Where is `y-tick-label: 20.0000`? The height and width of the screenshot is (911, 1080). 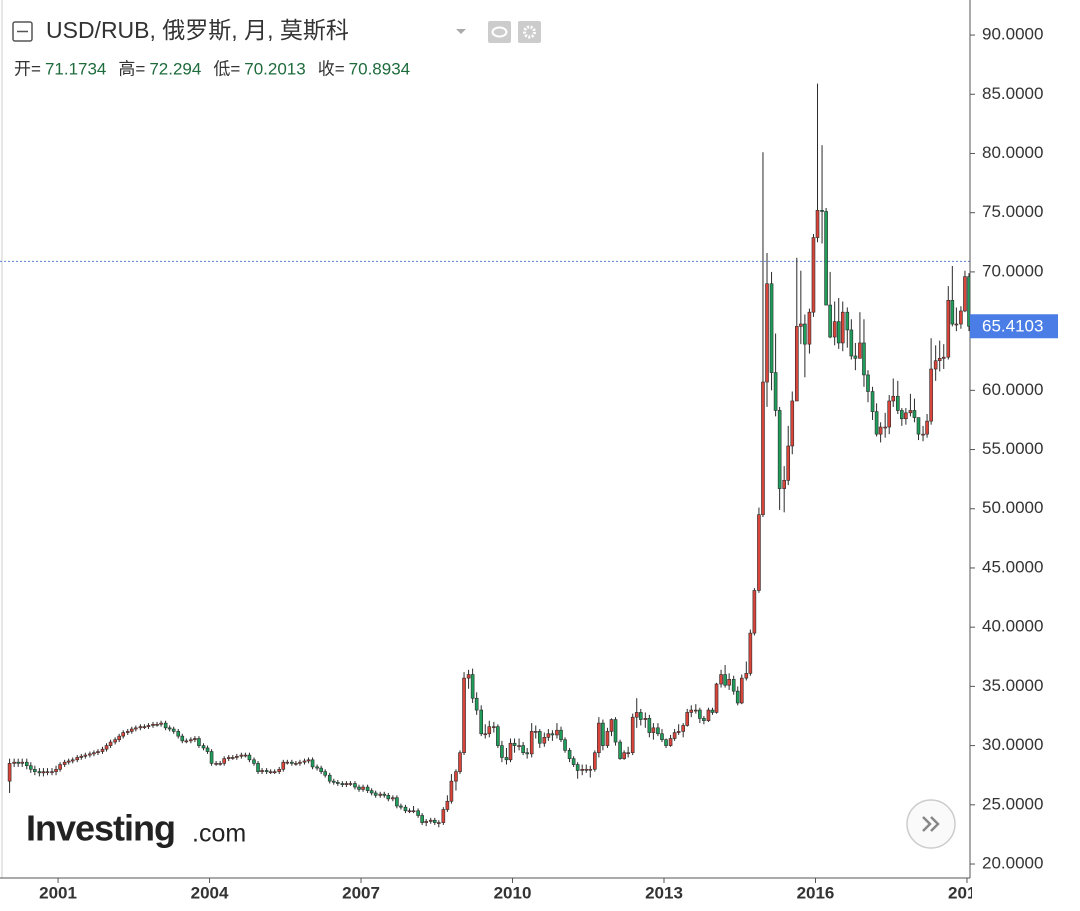 y-tick-label: 20.0000 is located at coordinates (1012, 863).